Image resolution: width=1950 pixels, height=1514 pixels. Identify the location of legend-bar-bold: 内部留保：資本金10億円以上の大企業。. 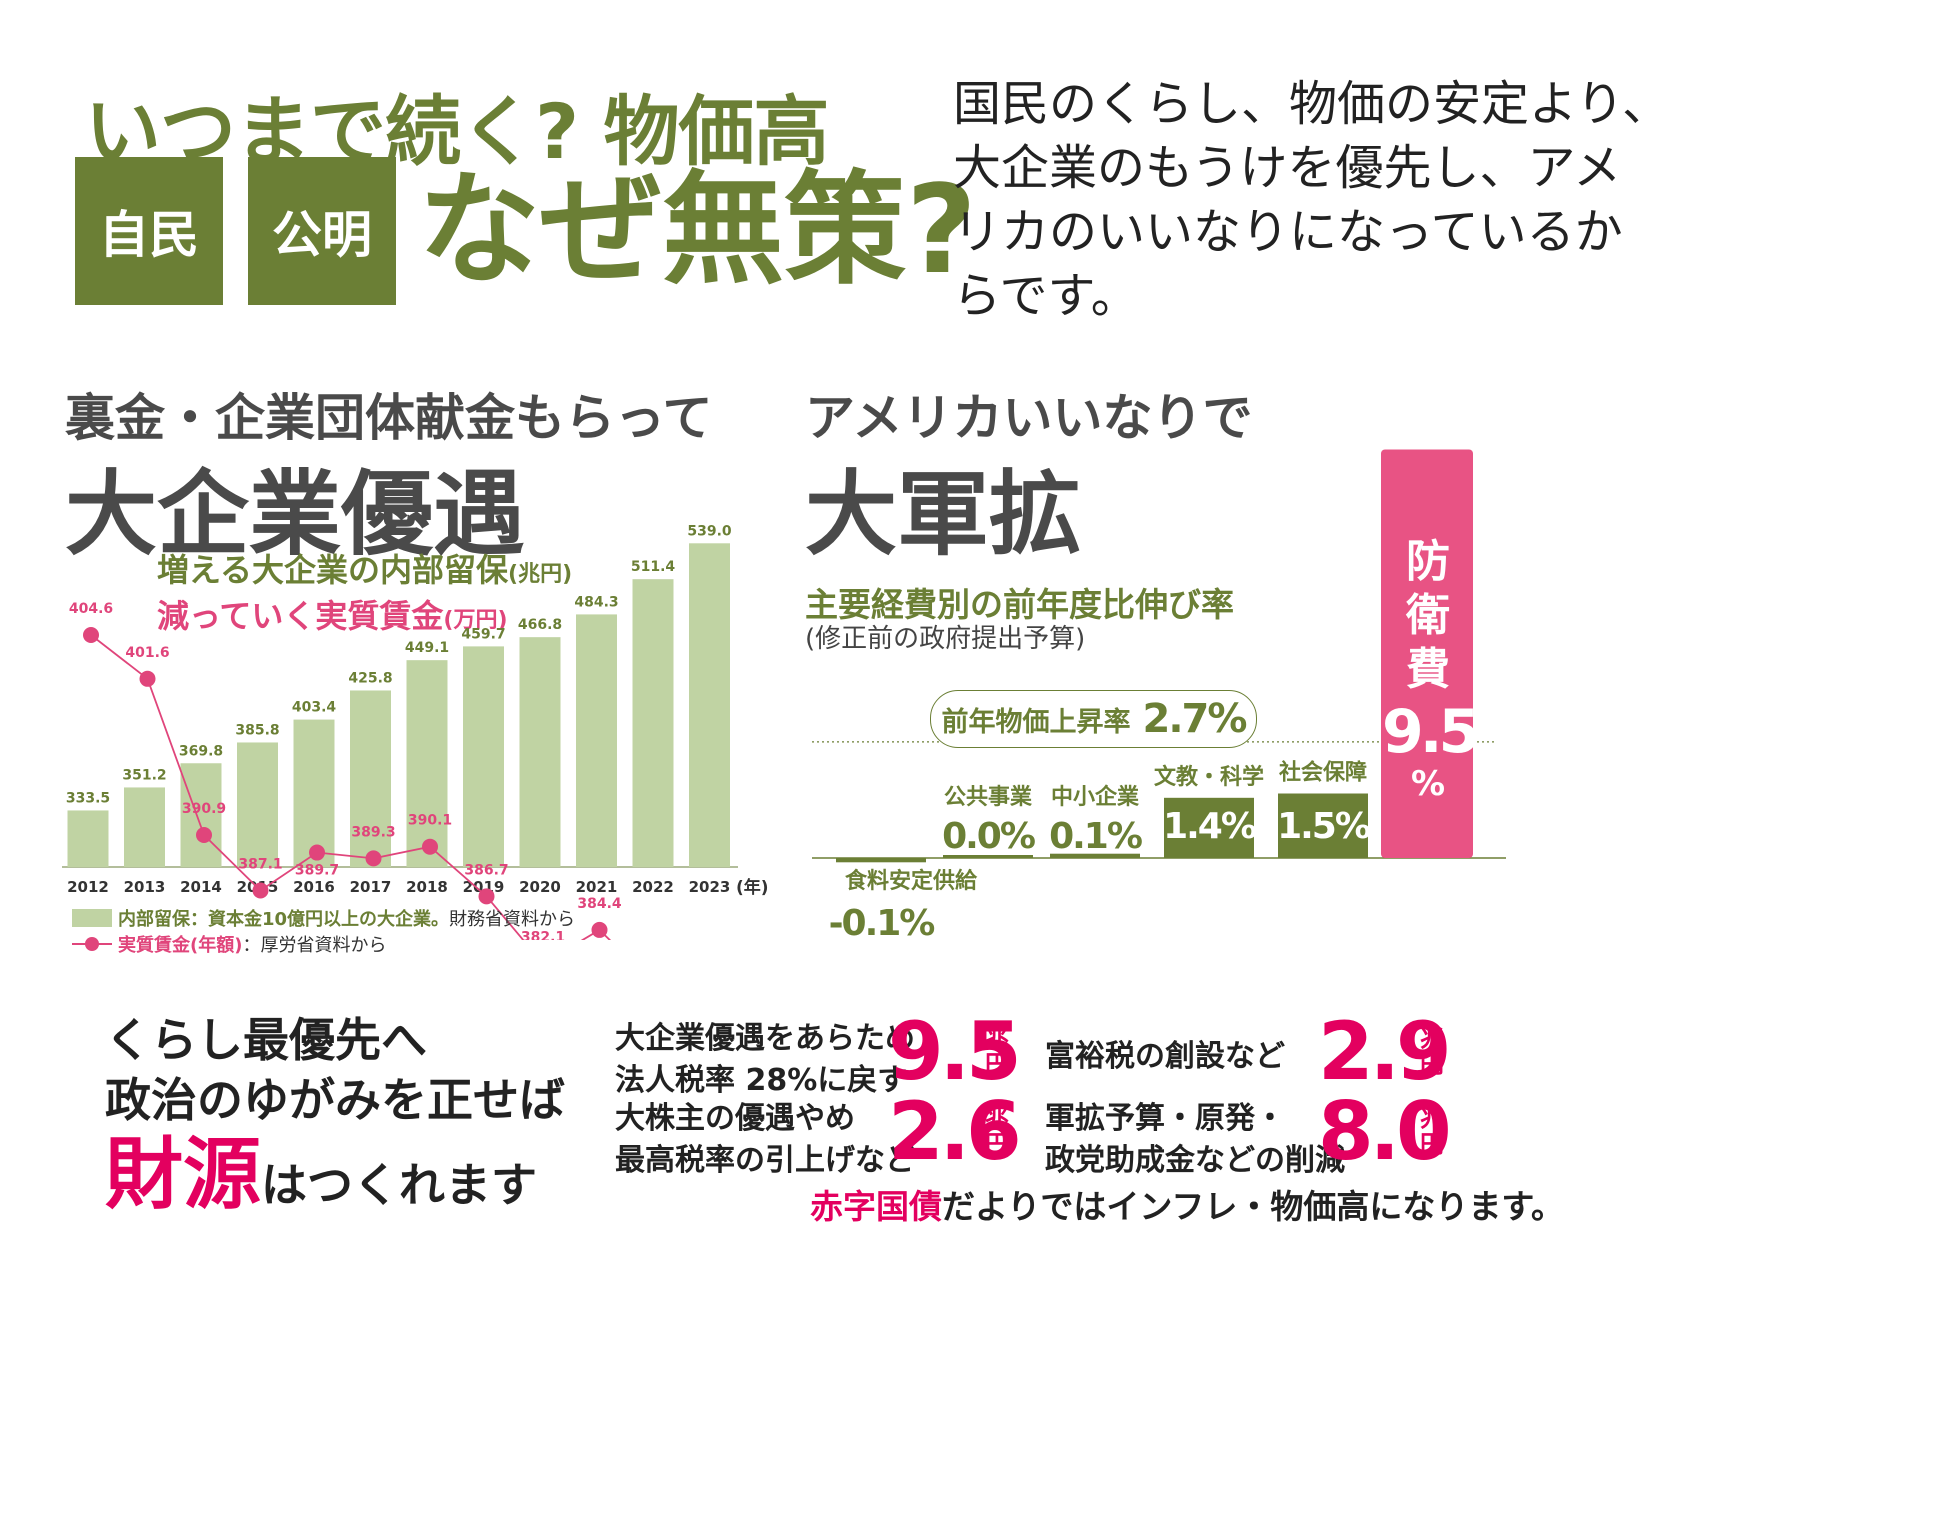
(284, 919).